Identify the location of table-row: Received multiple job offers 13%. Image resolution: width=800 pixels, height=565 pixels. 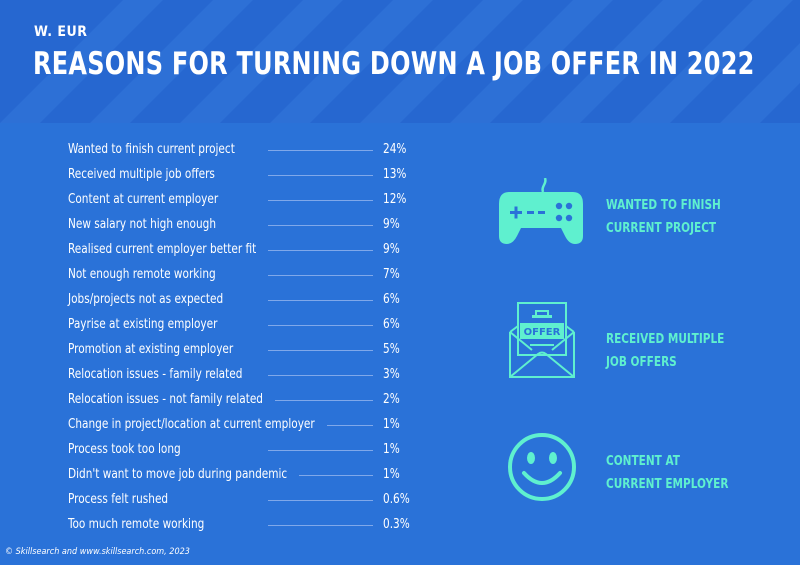
(248, 177).